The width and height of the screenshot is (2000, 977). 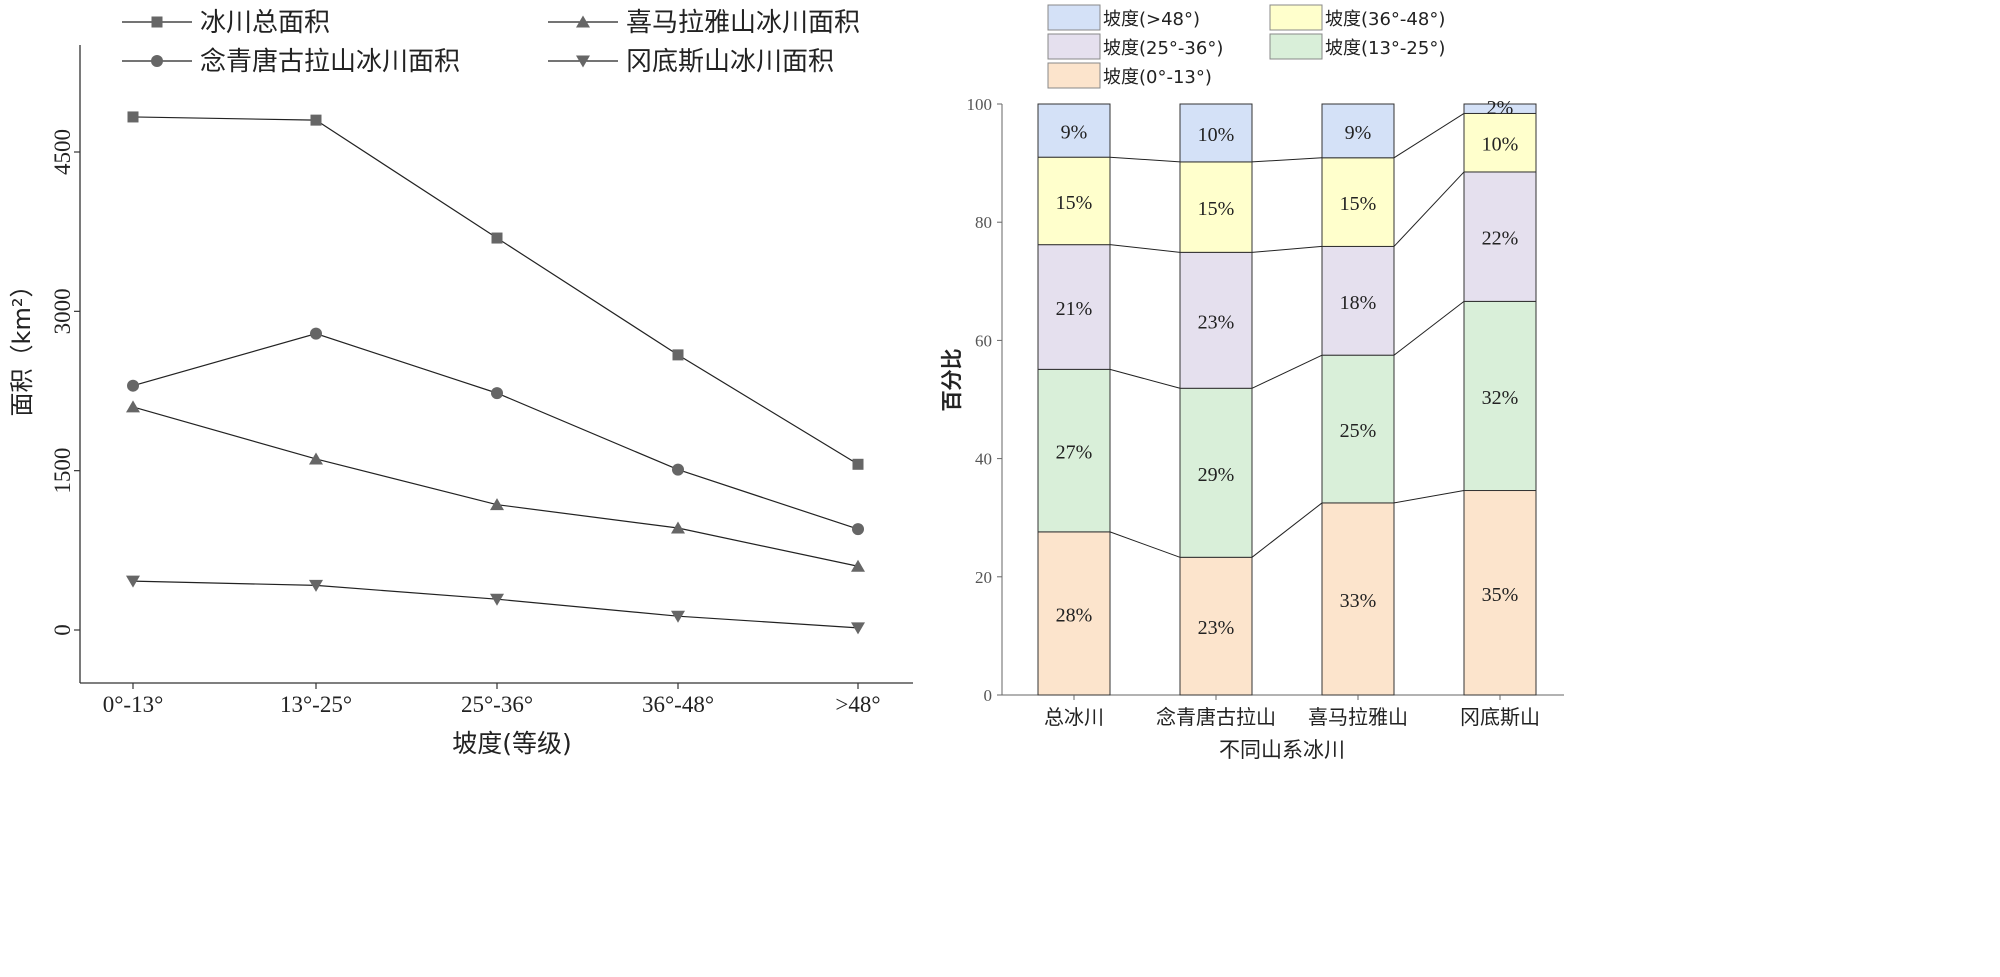 What do you see at coordinates (1282, 750) in the screenshot?
I see `x-axis-title: 不同山系冰川` at bounding box center [1282, 750].